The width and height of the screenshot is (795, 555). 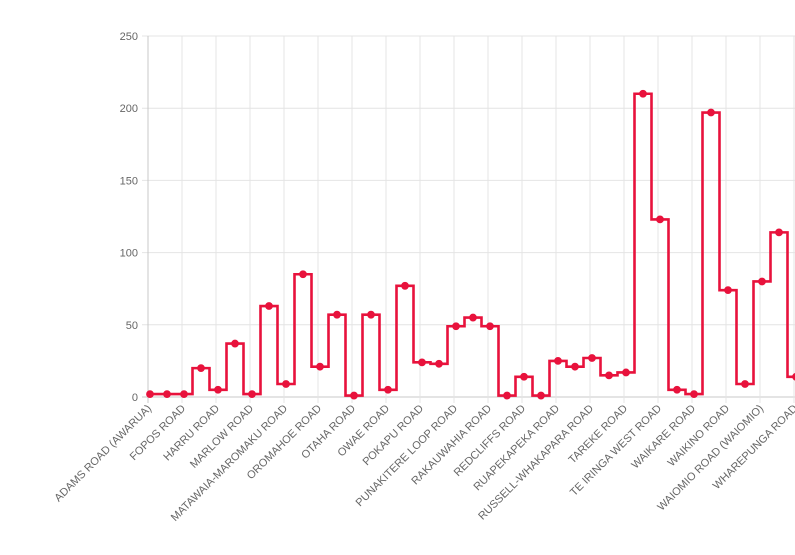 I want to click on x-tick-label: MARLOW ROAD, so click(x=222, y=437).